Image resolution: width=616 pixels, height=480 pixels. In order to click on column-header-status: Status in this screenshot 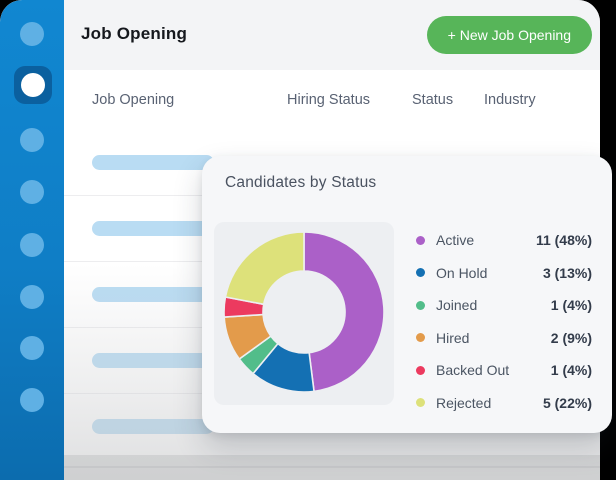, I will do `click(433, 100)`.